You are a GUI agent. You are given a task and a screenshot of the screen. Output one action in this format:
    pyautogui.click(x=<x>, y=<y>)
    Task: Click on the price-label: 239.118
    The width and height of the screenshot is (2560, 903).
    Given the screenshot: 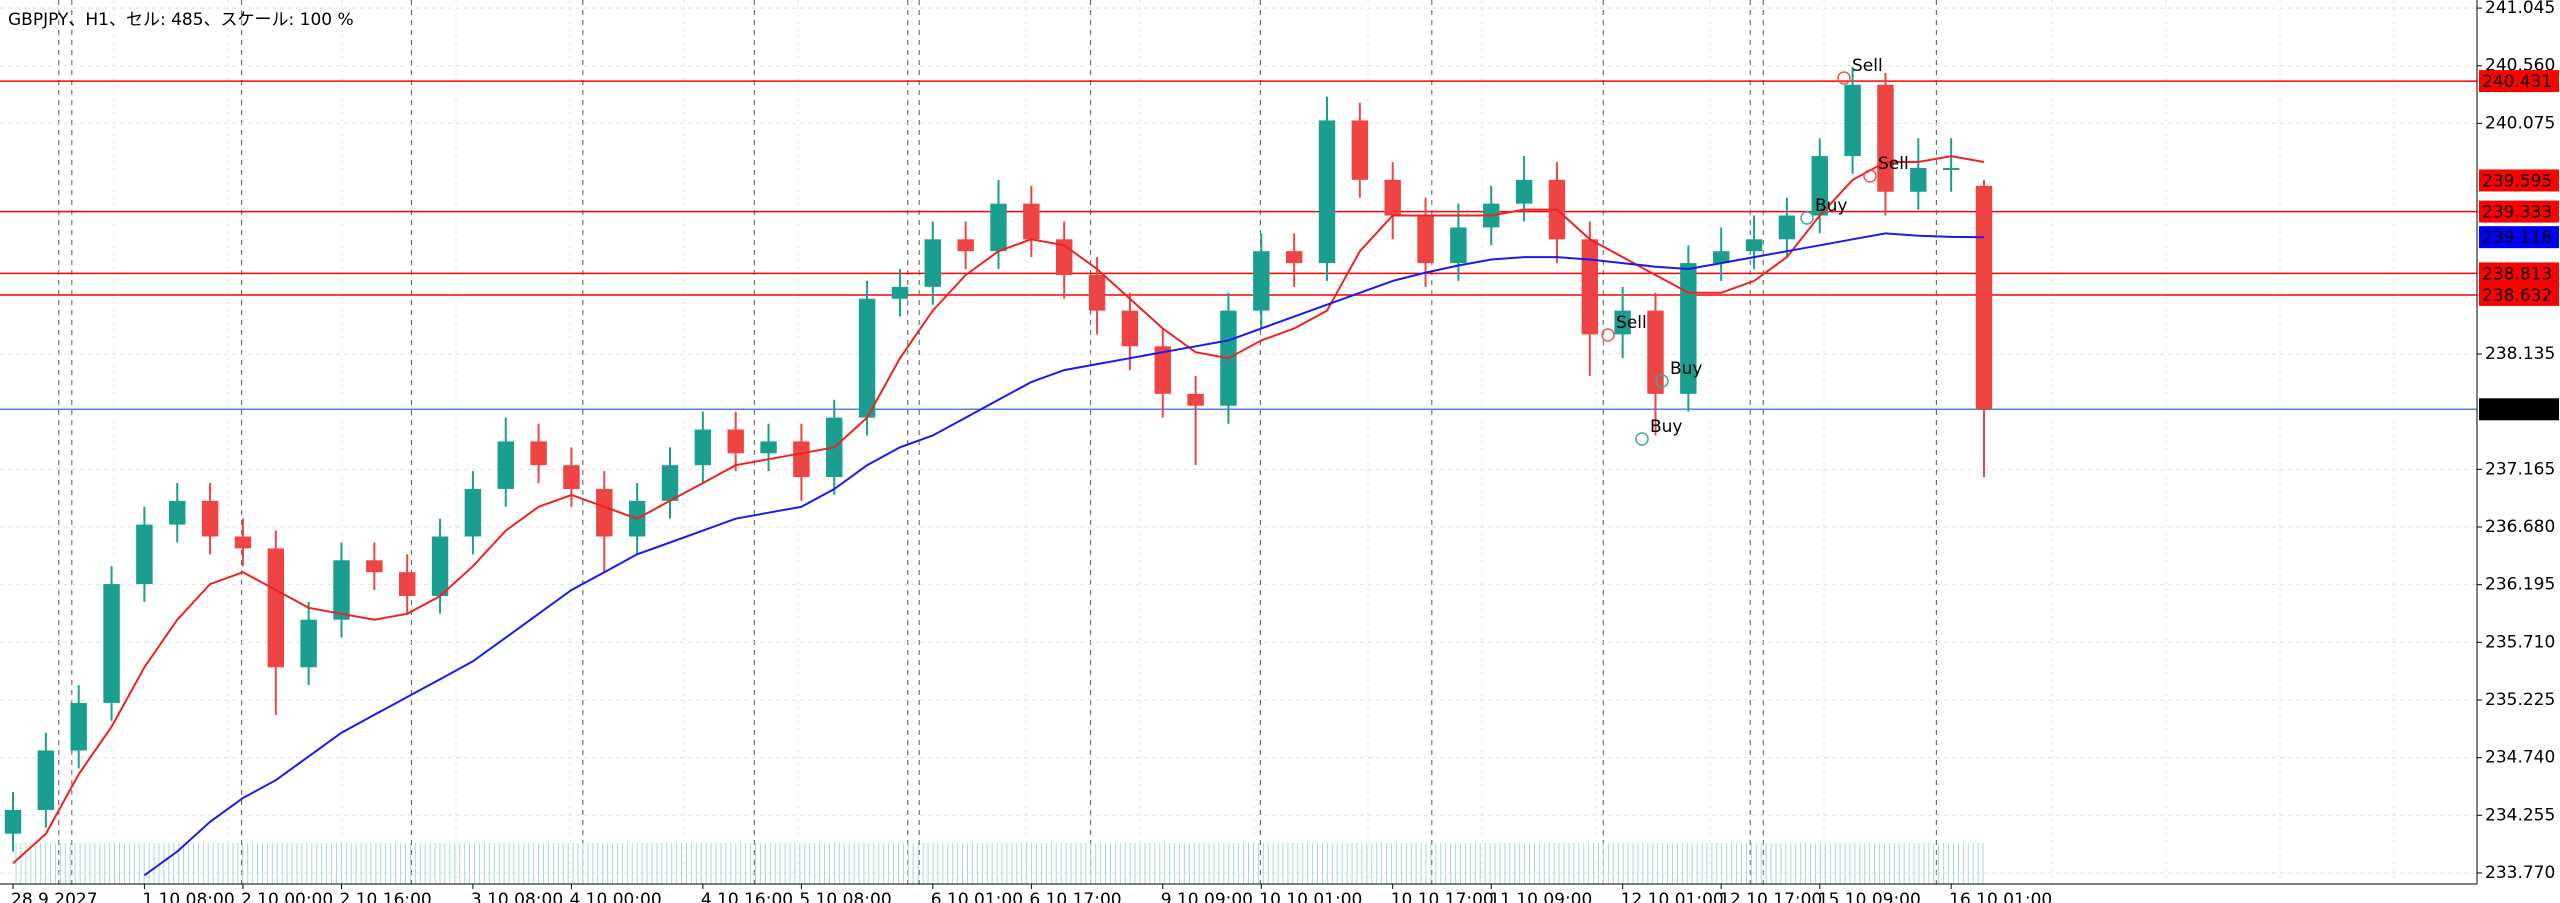 What is the action you would take?
    pyautogui.click(x=2517, y=238)
    